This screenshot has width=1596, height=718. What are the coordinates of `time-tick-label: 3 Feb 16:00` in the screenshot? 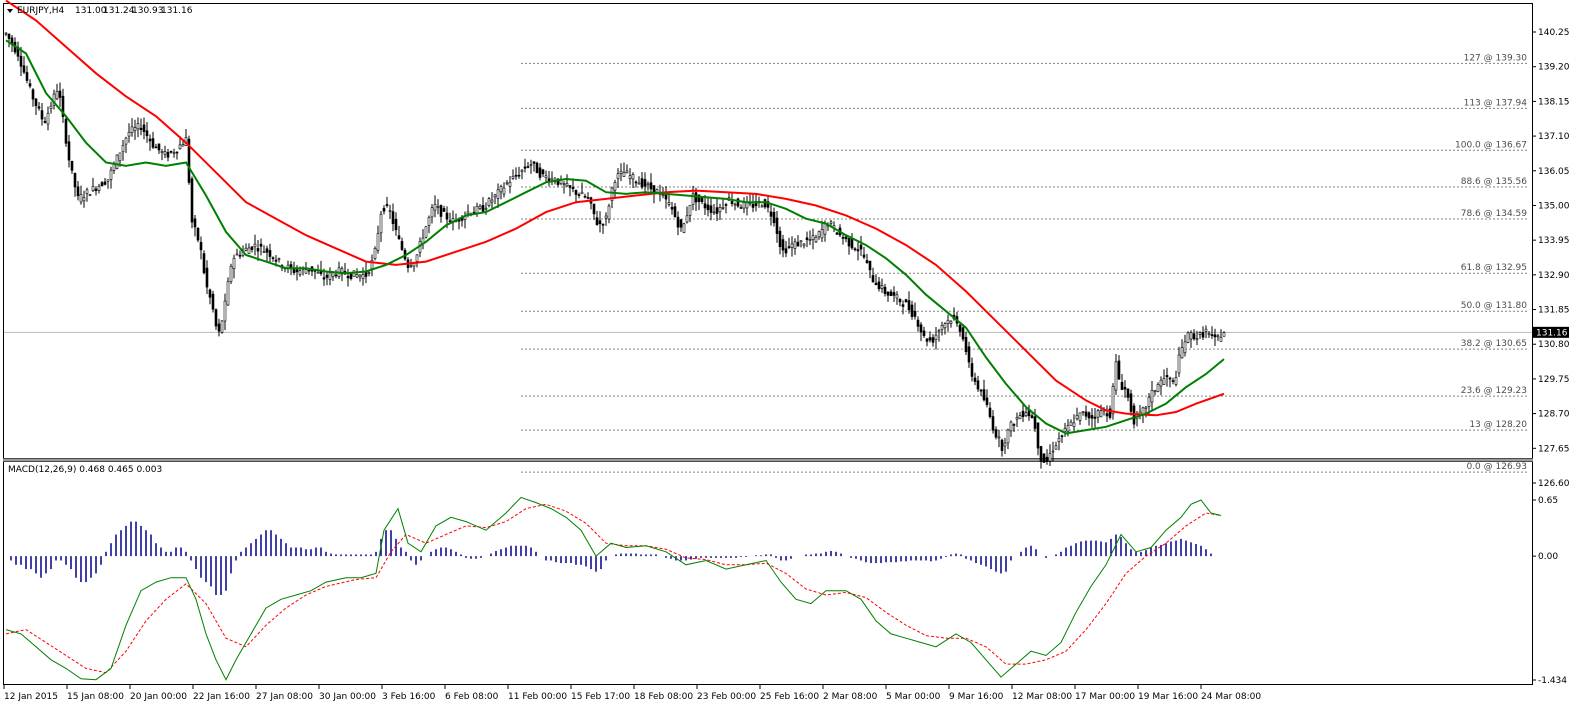 It's located at (409, 697).